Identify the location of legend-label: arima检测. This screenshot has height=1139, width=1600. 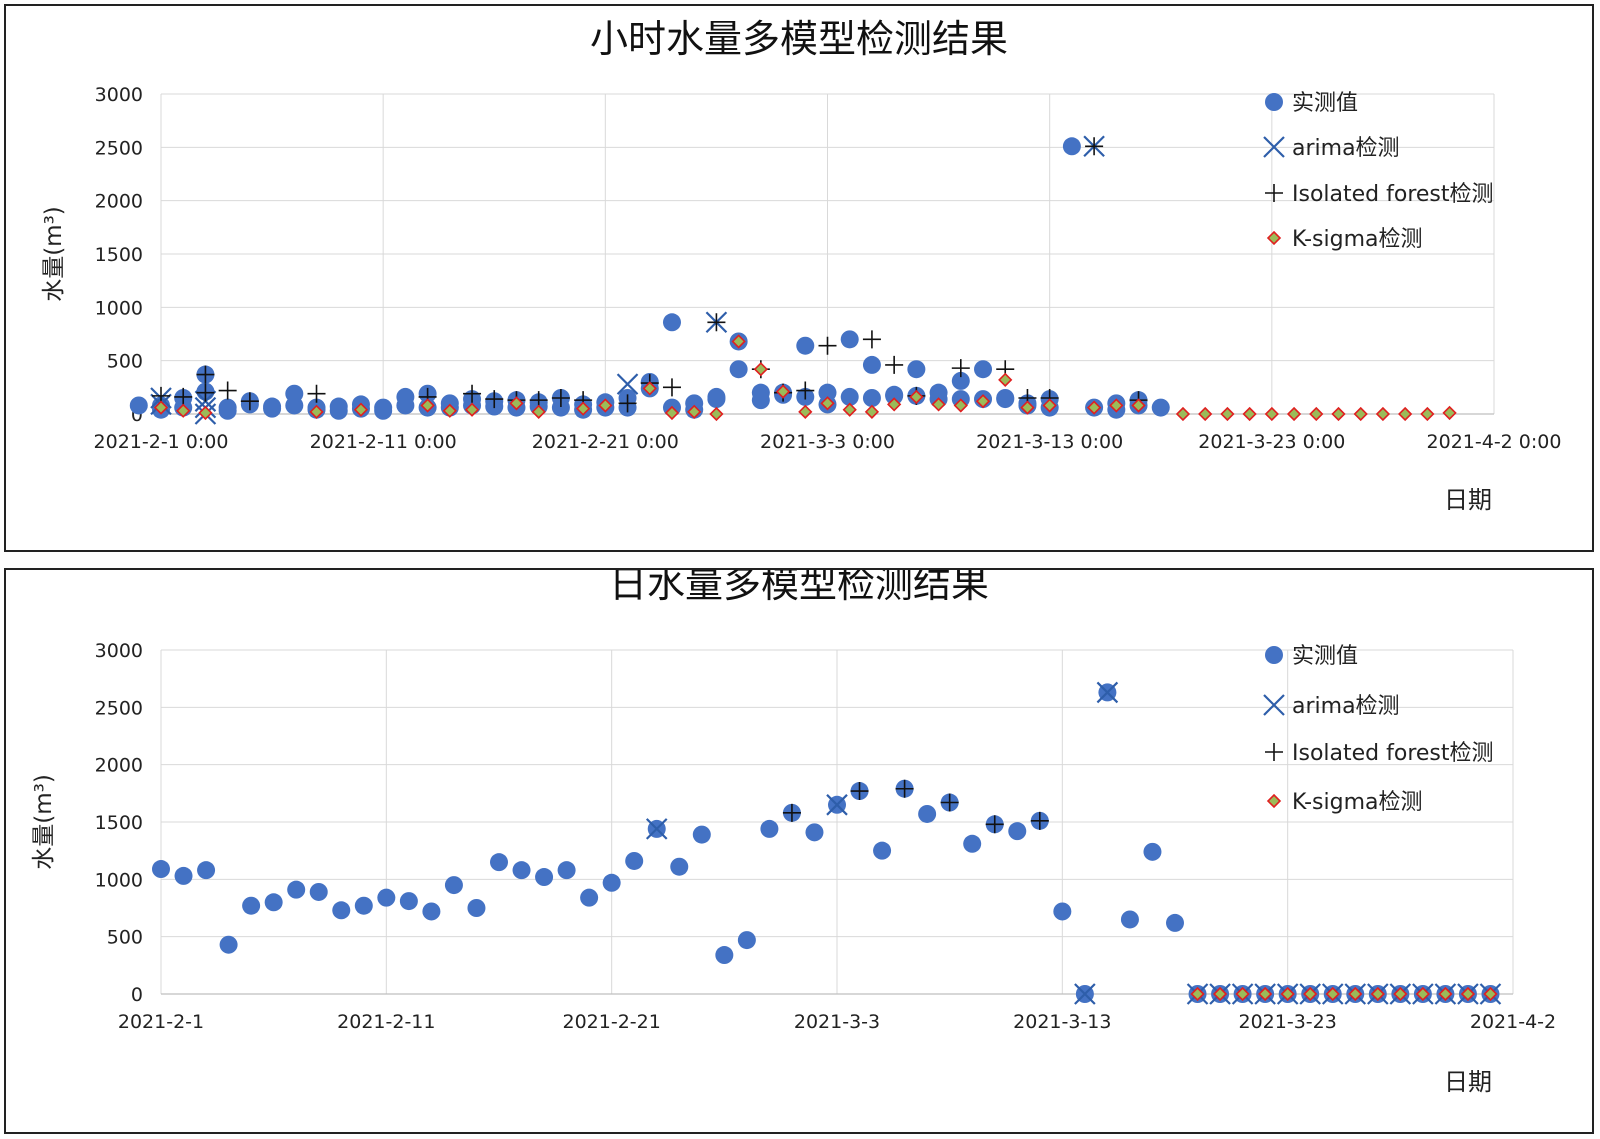
(1346, 706).